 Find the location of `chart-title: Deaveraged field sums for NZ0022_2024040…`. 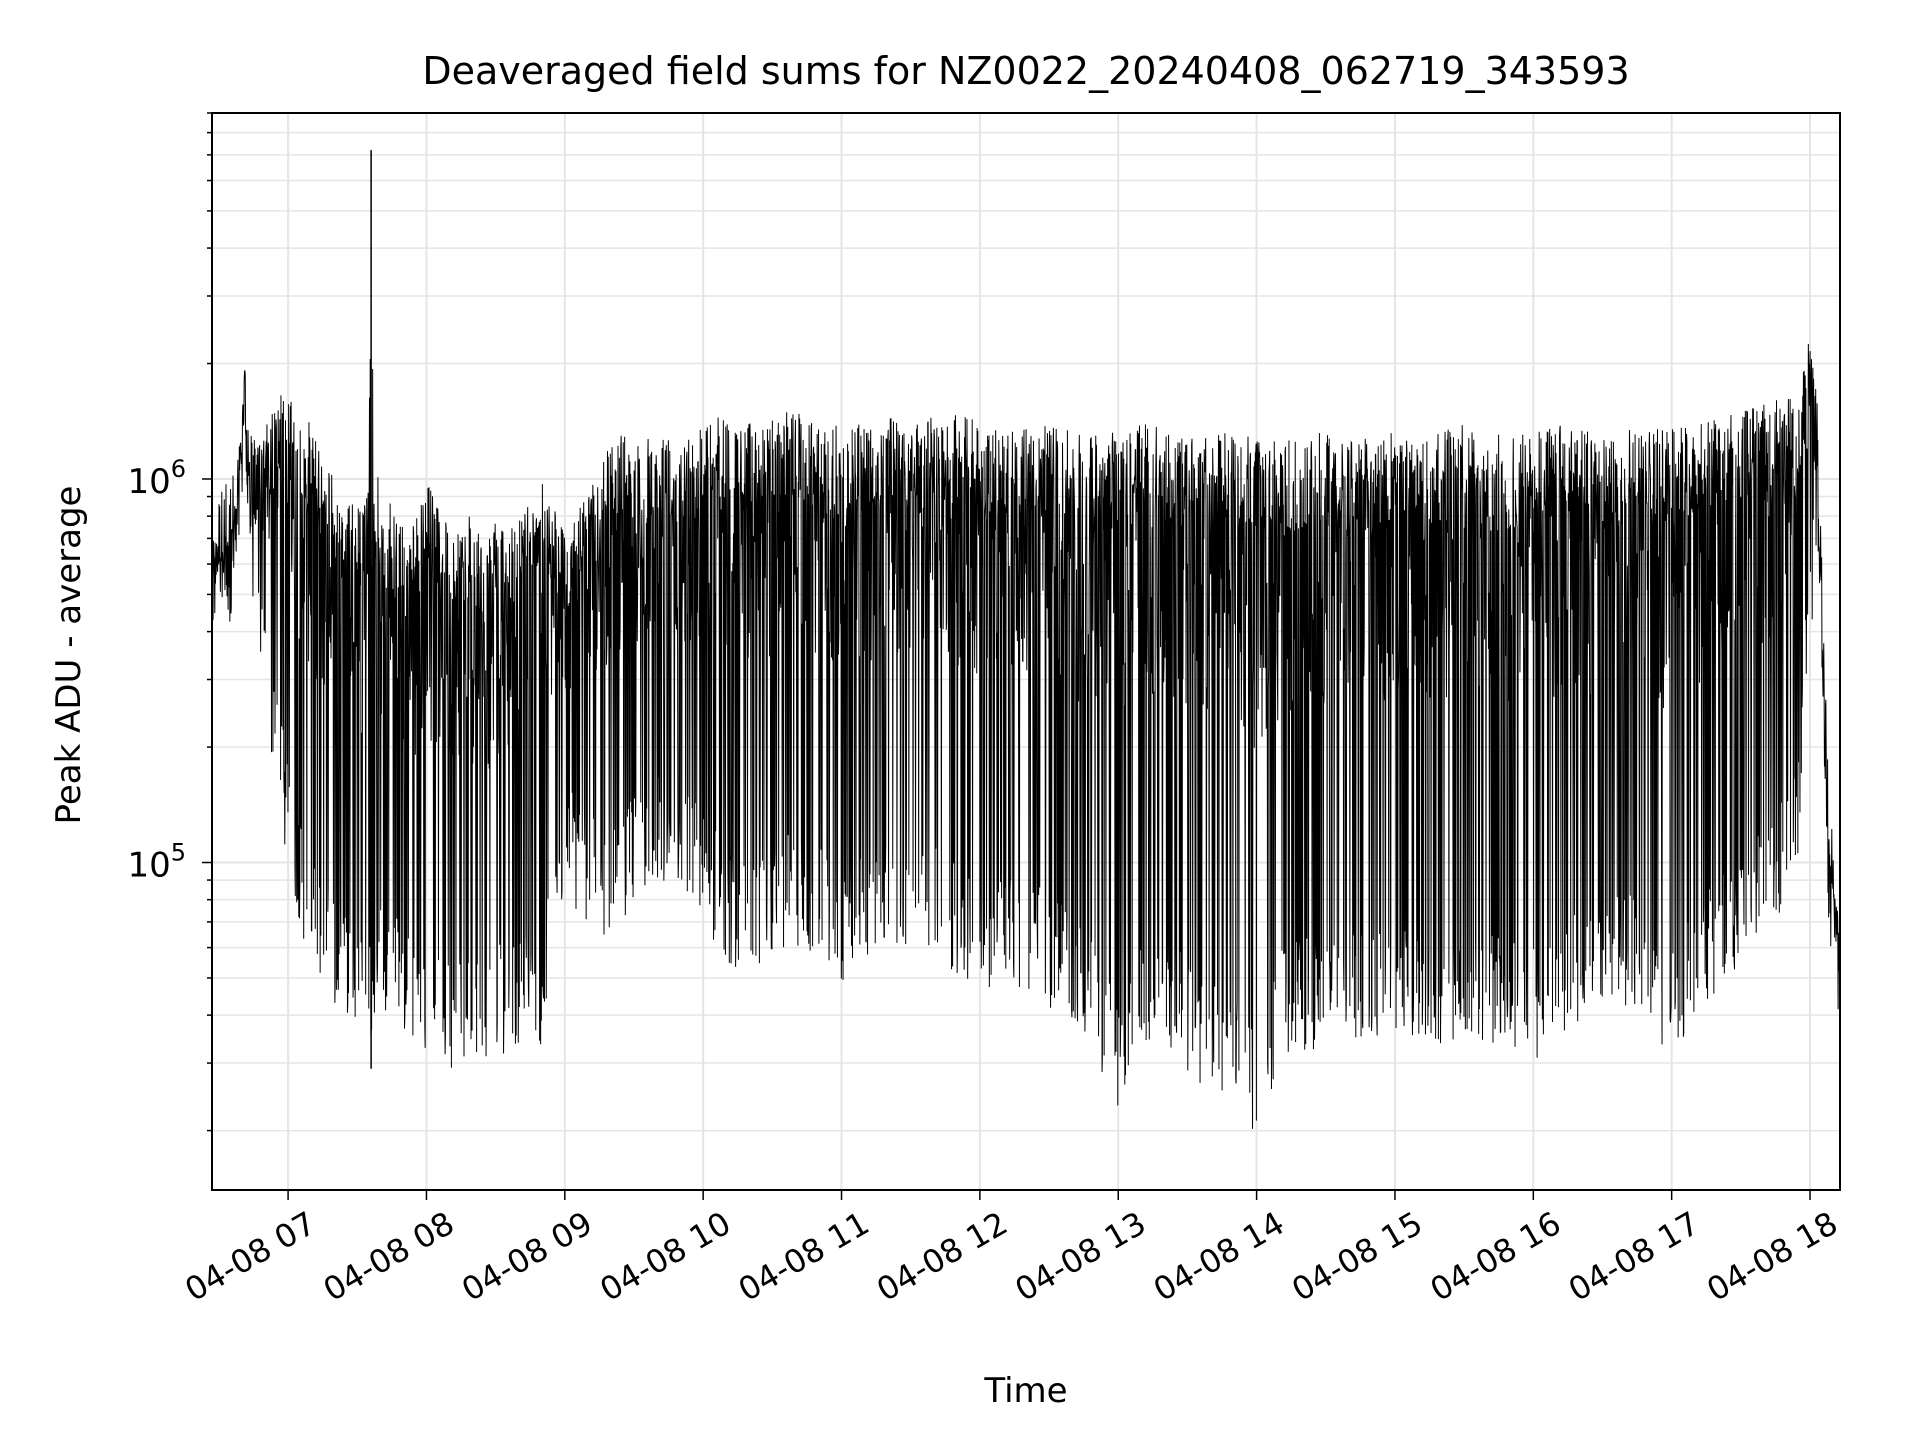

chart-title: Deaveraged field sums for NZ0022_2024040… is located at coordinates (1025, 71).